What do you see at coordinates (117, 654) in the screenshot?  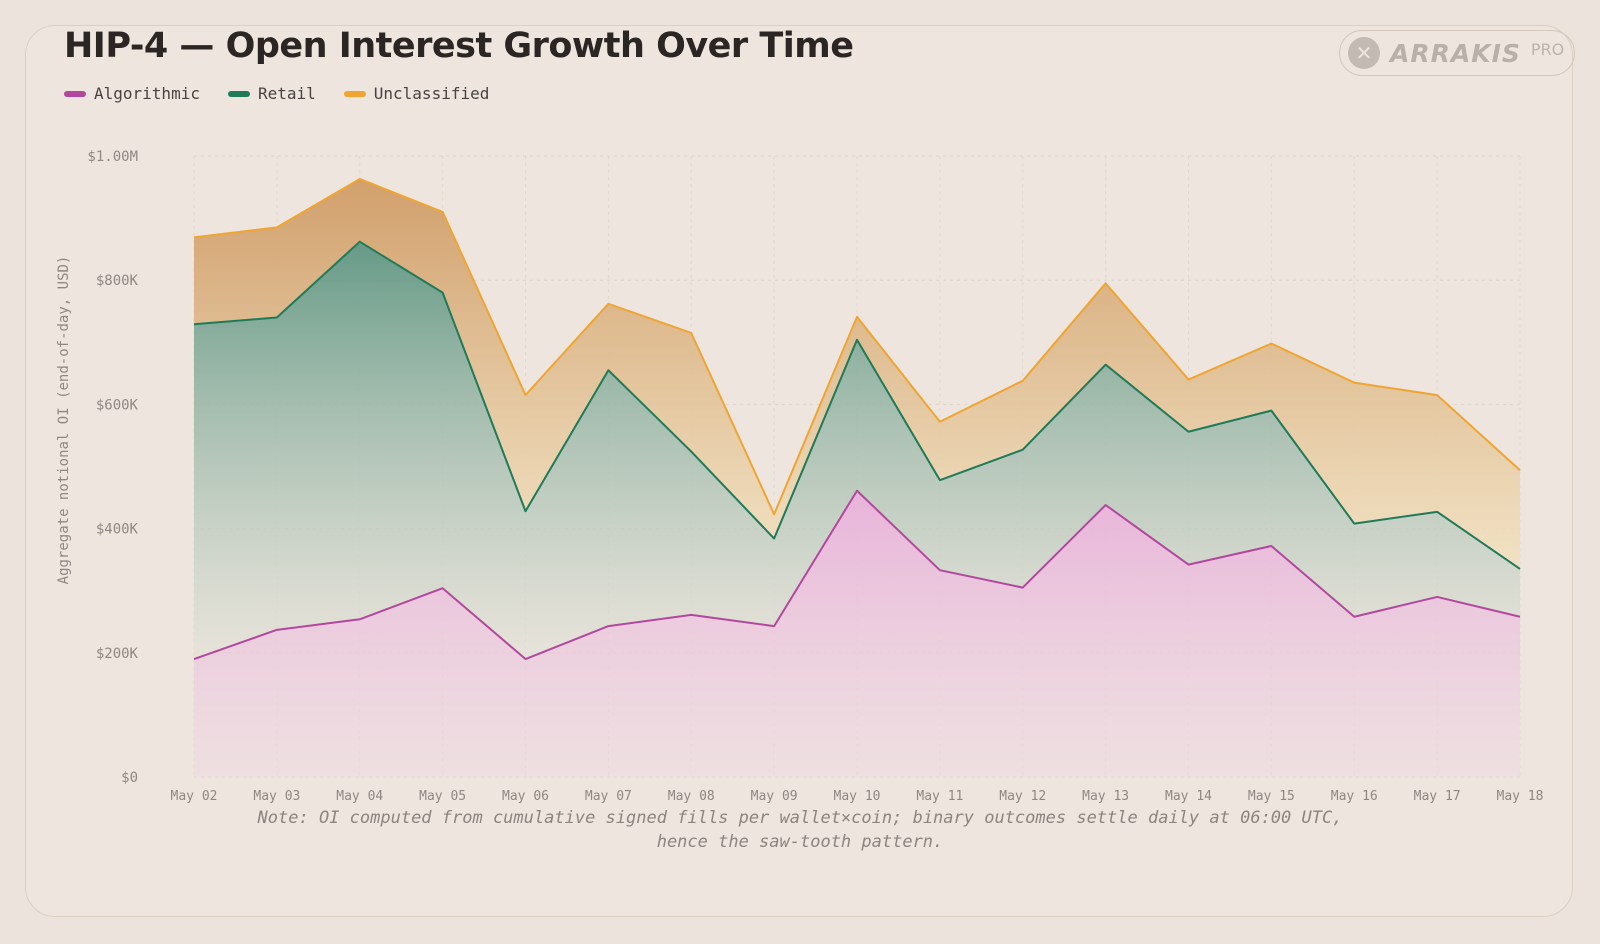 I see `y-tick-label: $200K` at bounding box center [117, 654].